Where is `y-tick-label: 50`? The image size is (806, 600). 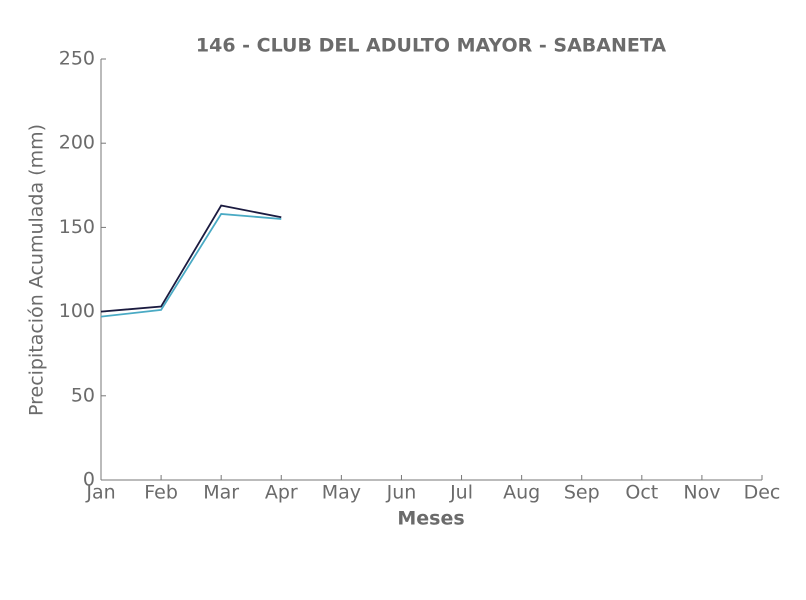 y-tick-label: 50 is located at coordinates (83, 395).